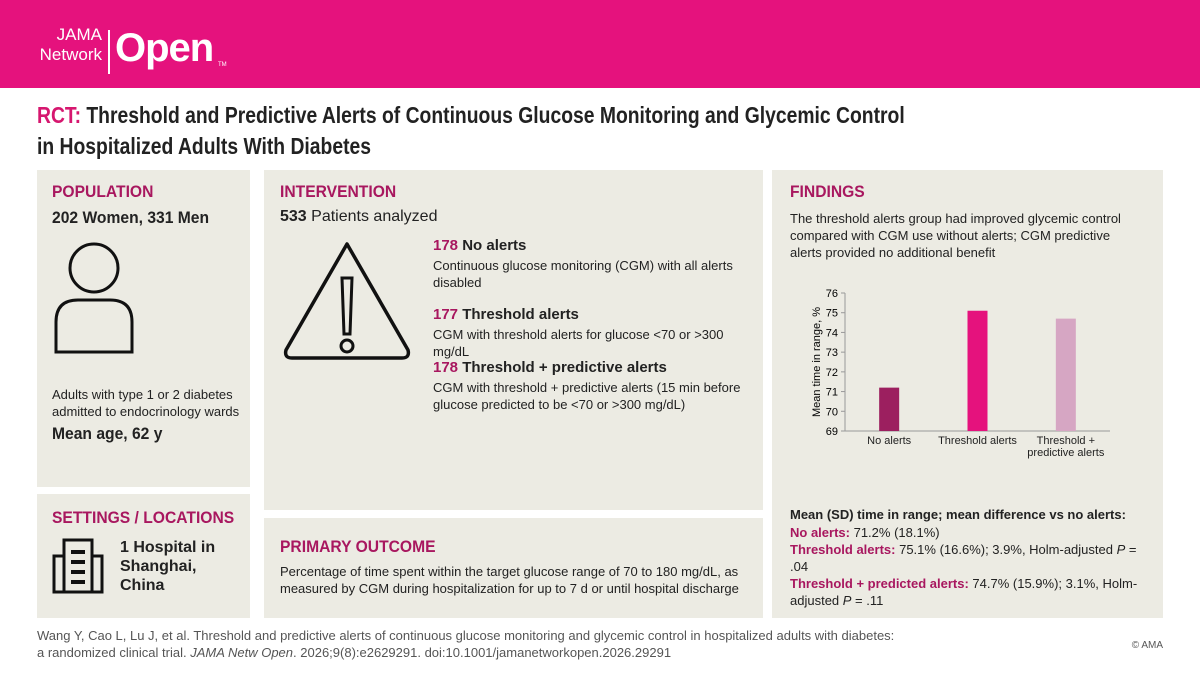  Describe the element at coordinates (1008, 549) in the screenshot. I see `result-text: 75.1% (16.6%); 3.9%, Holm-adjusted` at that location.